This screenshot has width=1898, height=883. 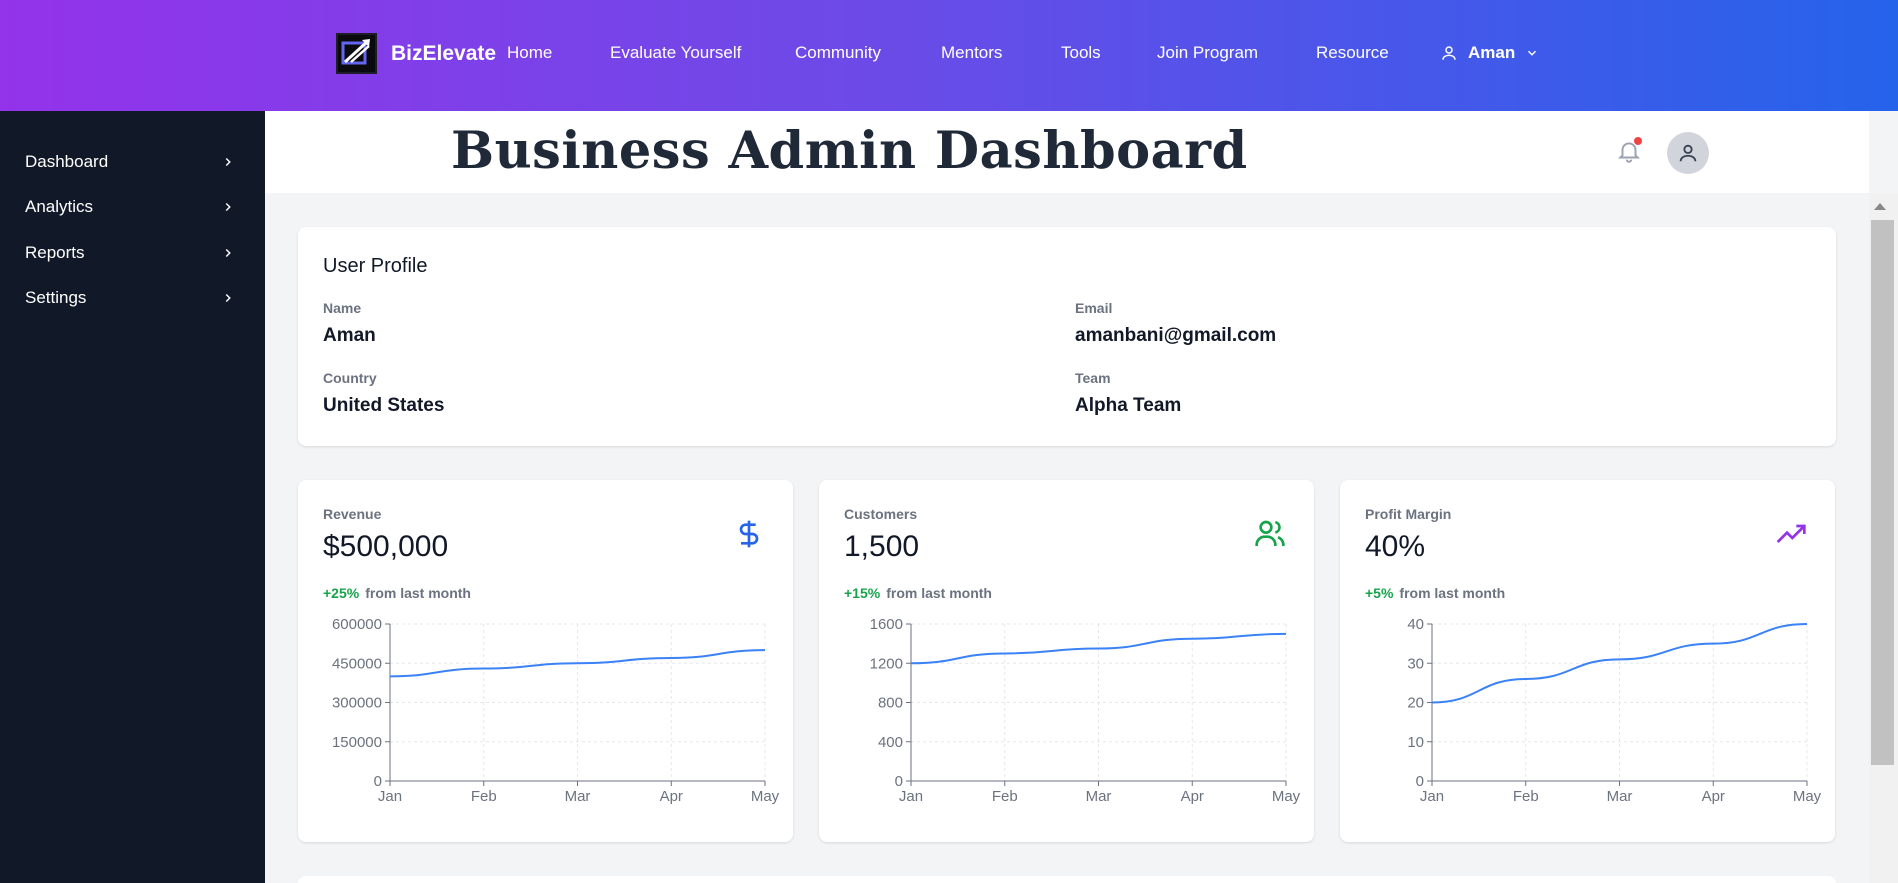 What do you see at coordinates (1067, 879) in the screenshot?
I see `next-card-partial` at bounding box center [1067, 879].